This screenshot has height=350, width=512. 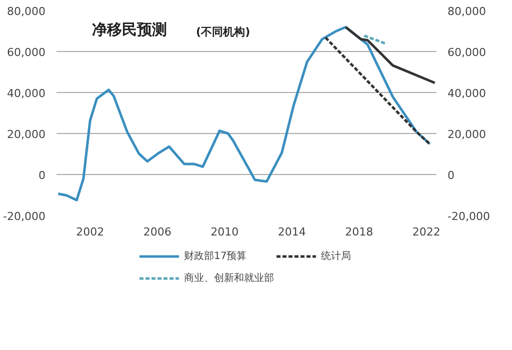 I want to click on x-tick-label: 2010, so click(x=224, y=232).